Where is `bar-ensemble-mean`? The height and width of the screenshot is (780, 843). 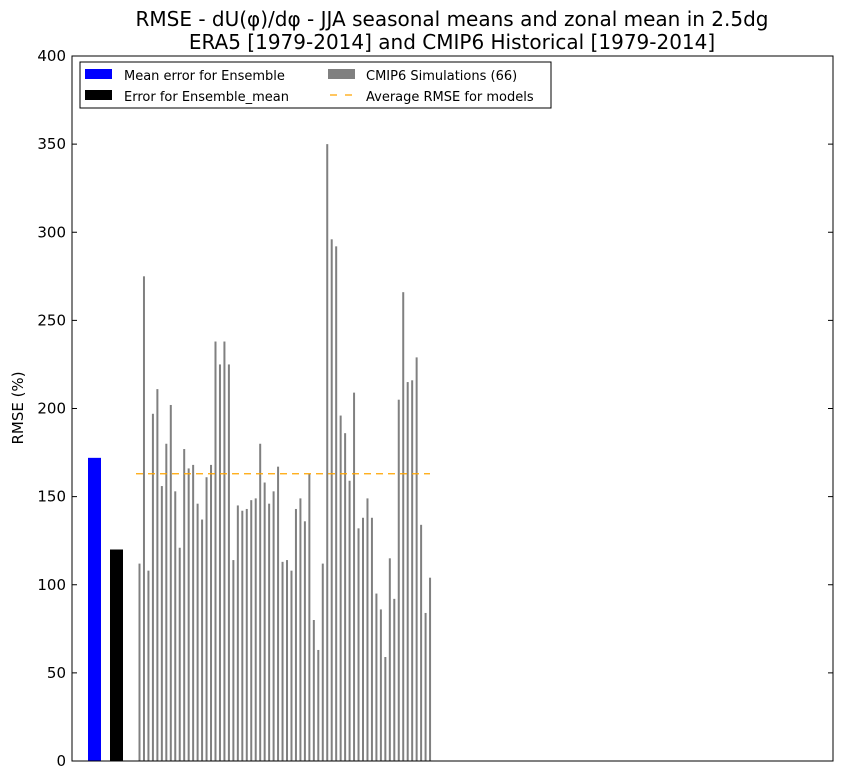 bar-ensemble-mean is located at coordinates (116, 655).